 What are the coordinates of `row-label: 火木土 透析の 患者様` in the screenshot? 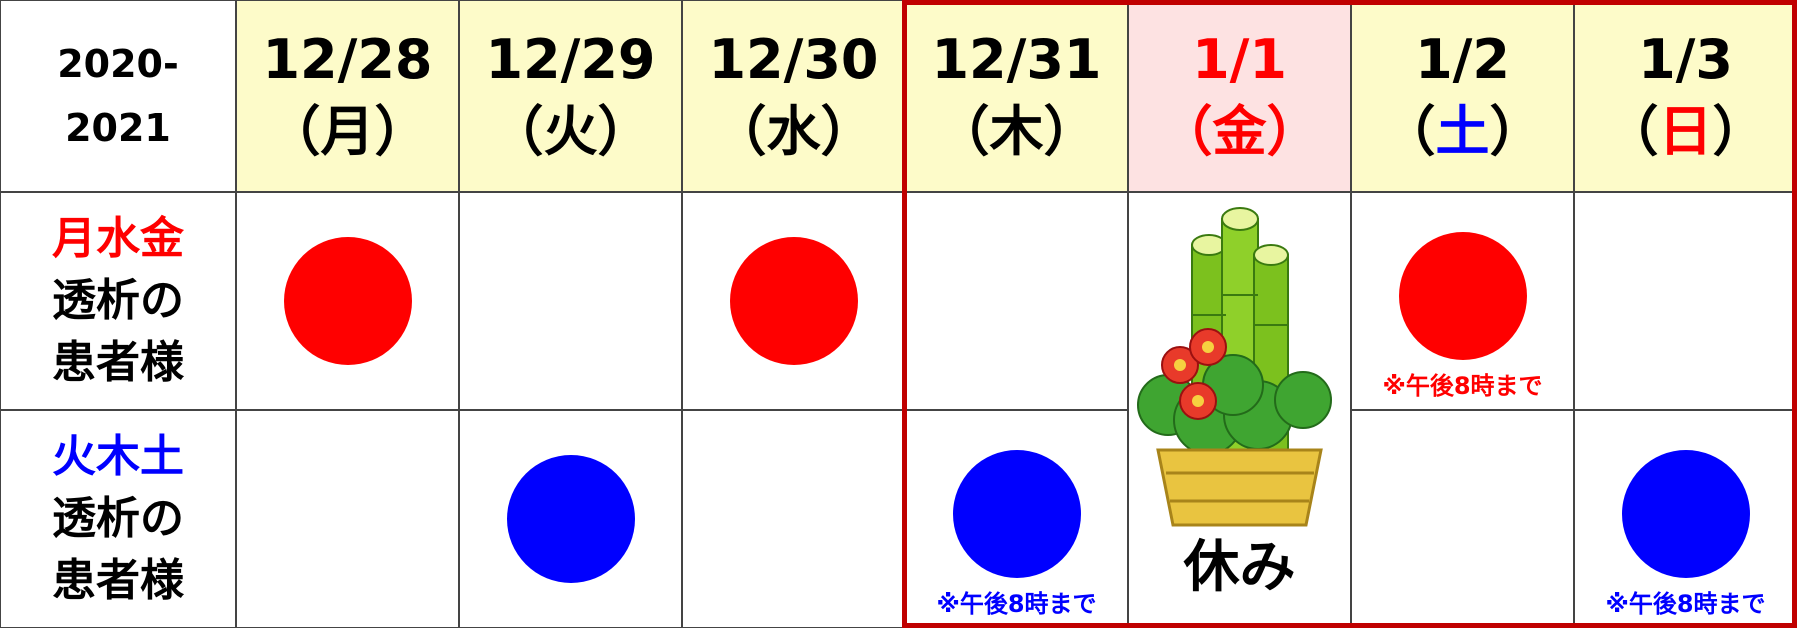 It's located at (118, 519).